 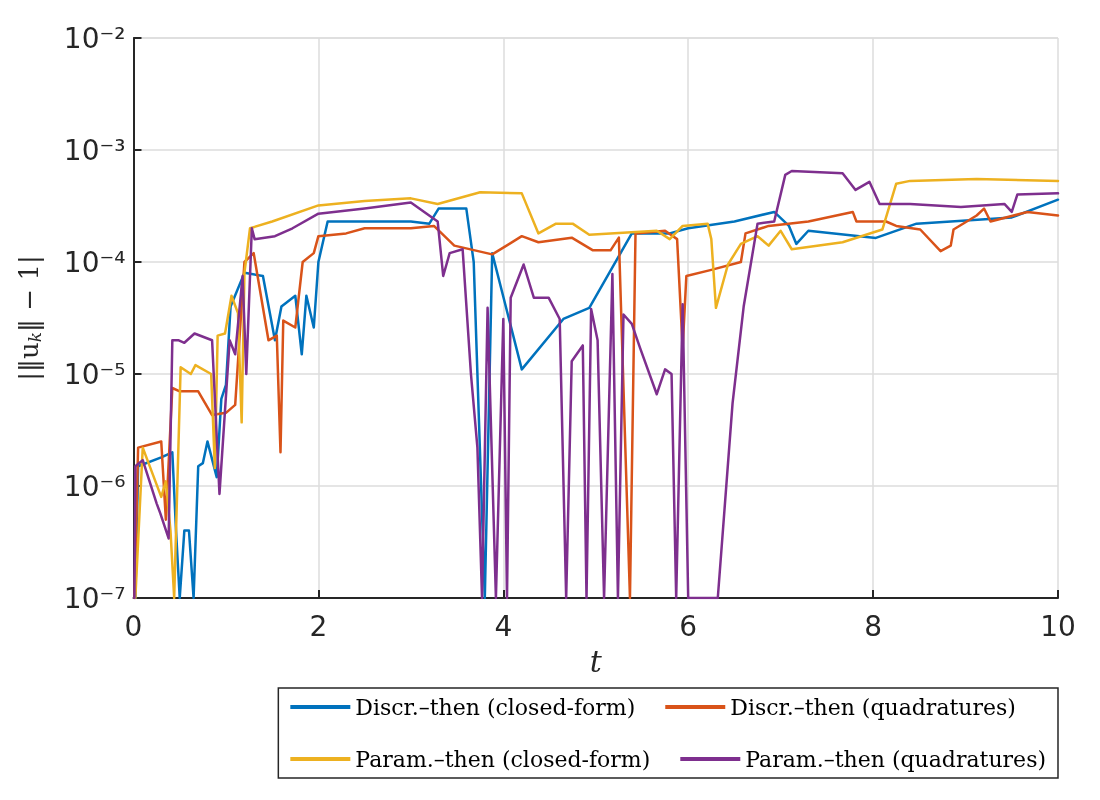 What do you see at coordinates (29, 318) in the screenshot?
I see `y-axis-title: |‖uk‖ − 1|` at bounding box center [29, 318].